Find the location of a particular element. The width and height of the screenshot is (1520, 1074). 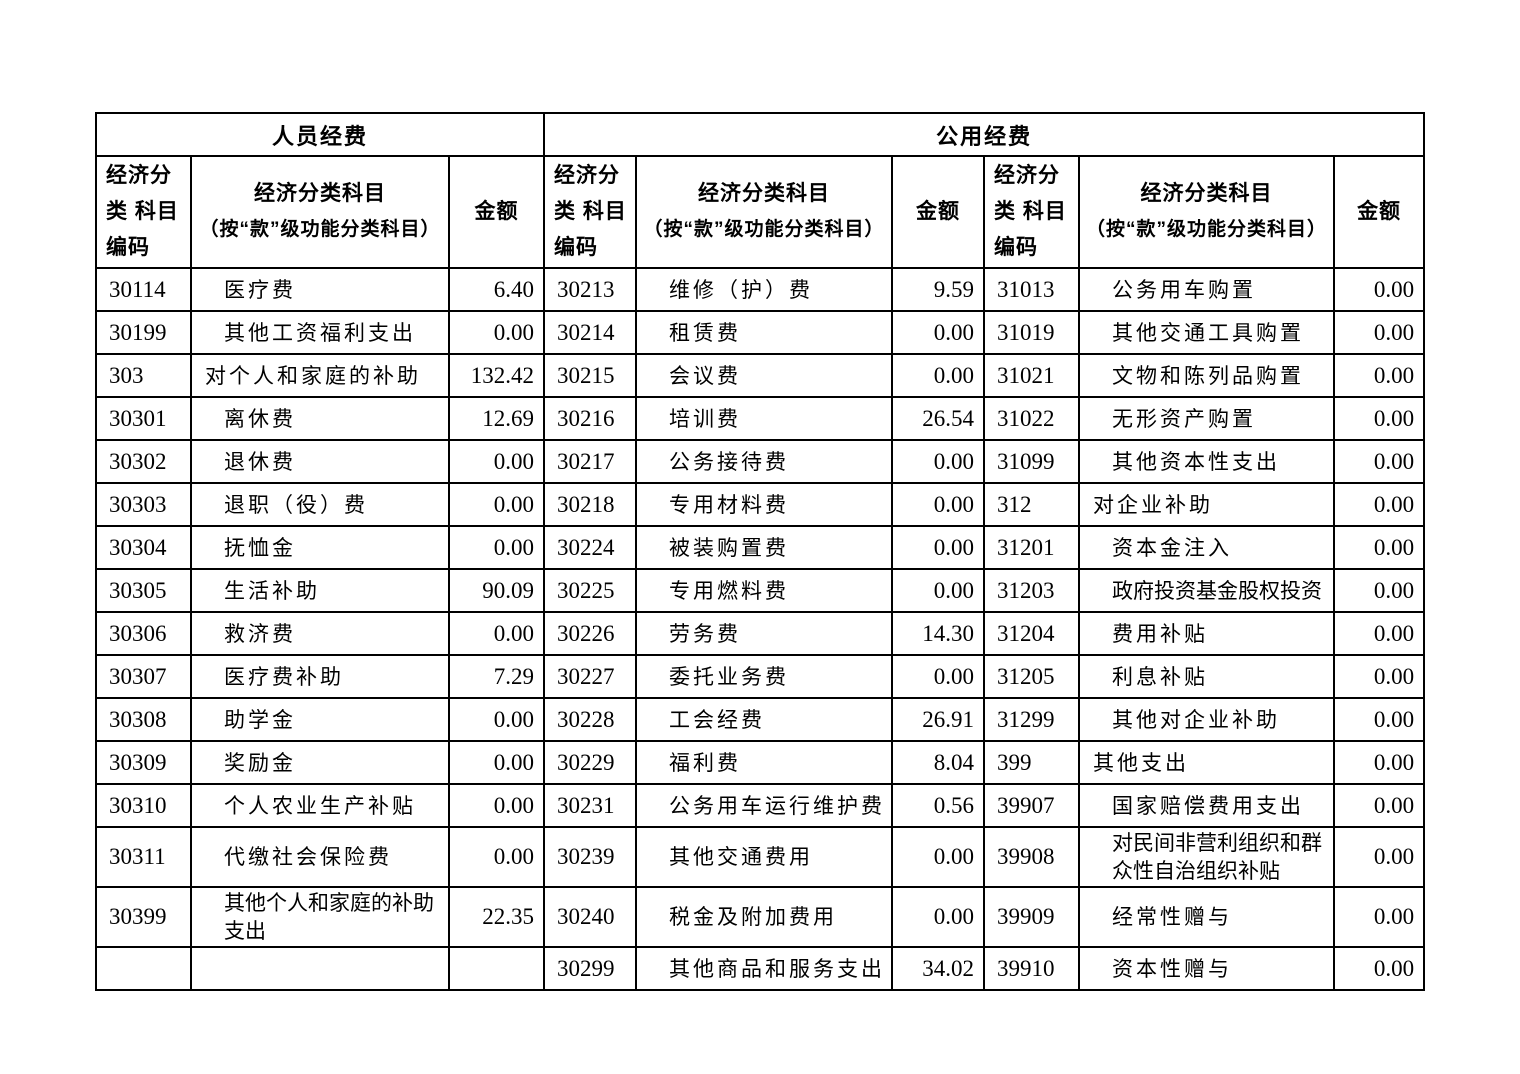

subject-cell: 代缴社会保险费 is located at coordinates (320, 857).